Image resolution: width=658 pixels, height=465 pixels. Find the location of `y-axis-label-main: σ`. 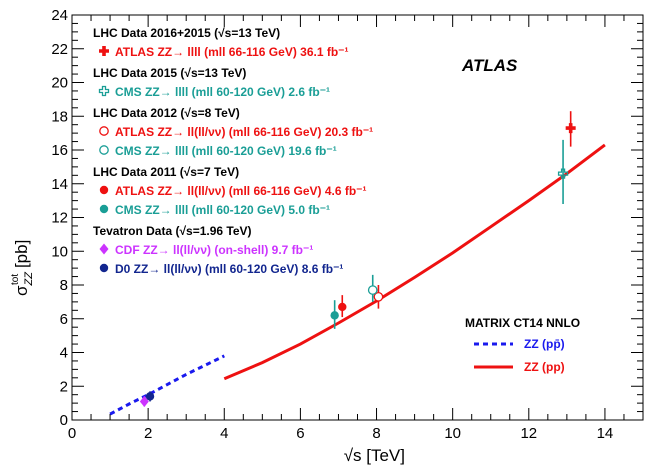

y-axis-label-main: σ is located at coordinates (21, 290).